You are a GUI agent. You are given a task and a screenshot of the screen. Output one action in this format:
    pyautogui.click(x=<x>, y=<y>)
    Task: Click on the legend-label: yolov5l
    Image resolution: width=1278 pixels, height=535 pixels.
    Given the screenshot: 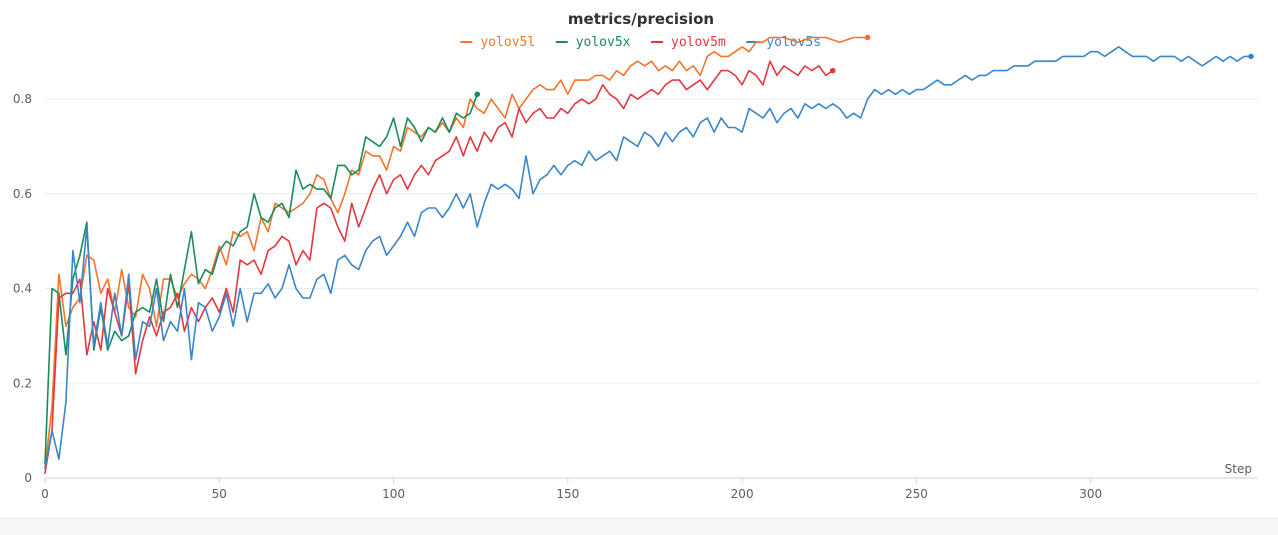 What is the action you would take?
    pyautogui.click(x=507, y=42)
    